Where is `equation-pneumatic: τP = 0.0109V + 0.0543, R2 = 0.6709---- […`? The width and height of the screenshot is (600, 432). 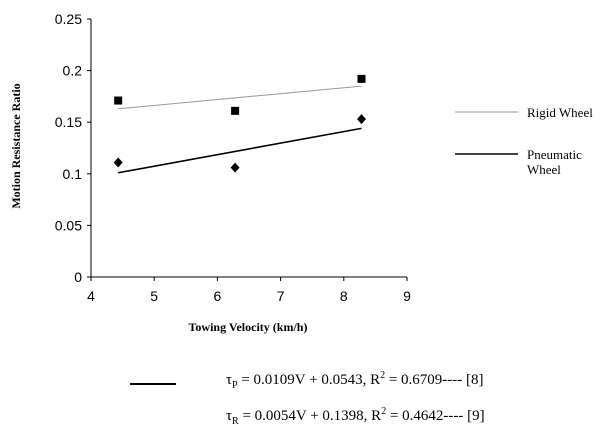 equation-pneumatic: τP = 0.0109V + 0.0543, R2 = 0.6709---- [… is located at coordinates (355, 380).